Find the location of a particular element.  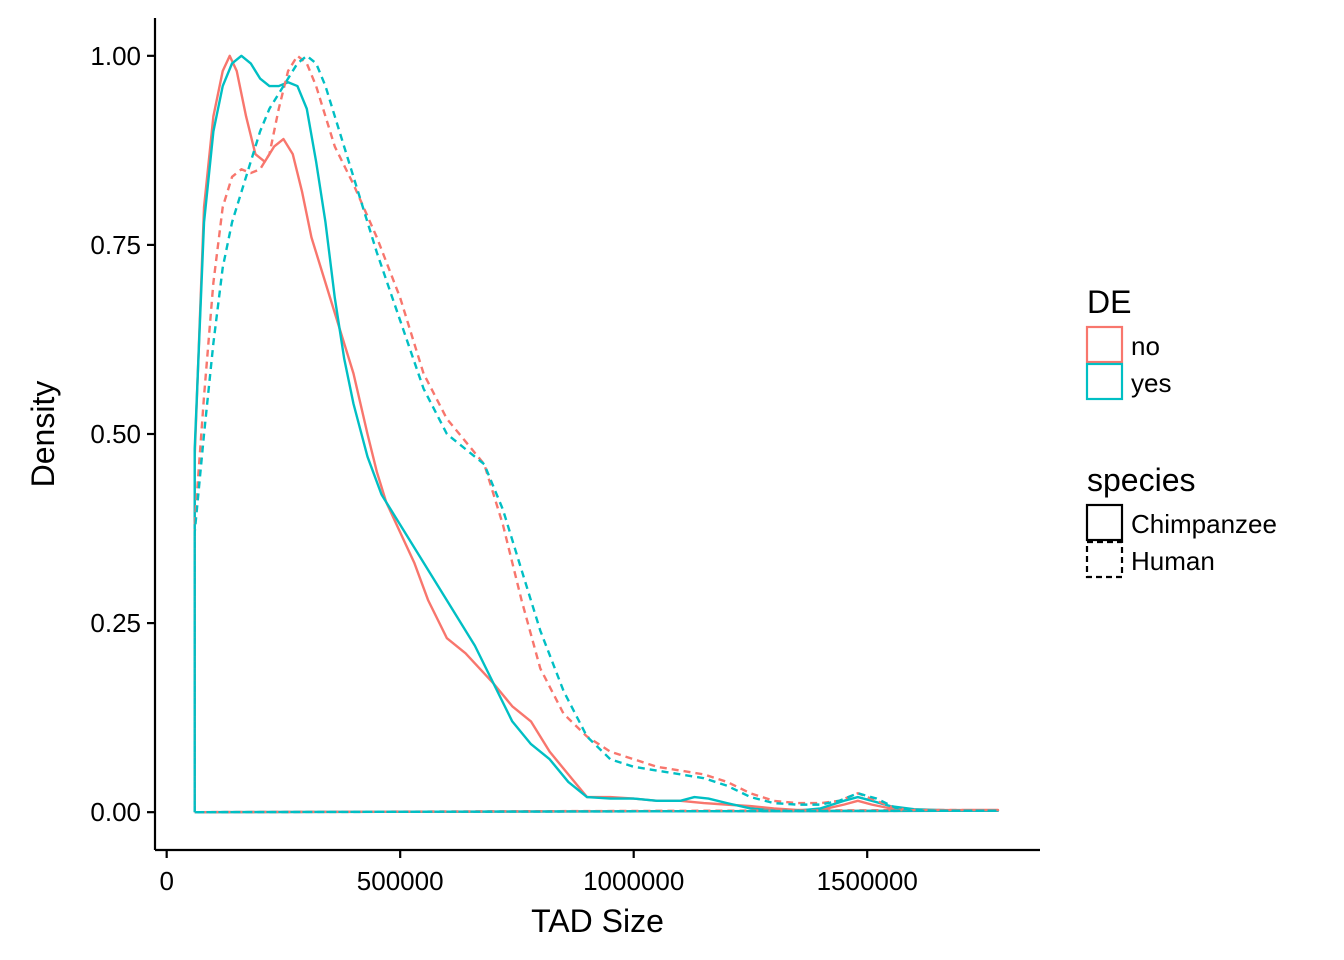

y-tick-label: 0.25 is located at coordinates (115, 623).